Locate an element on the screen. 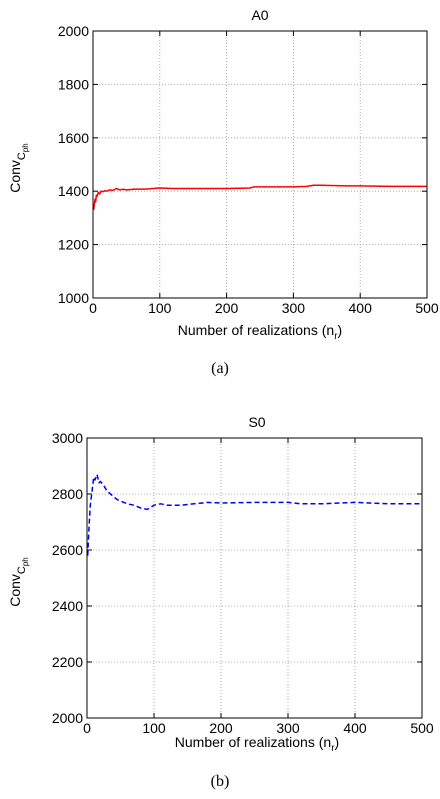 The image size is (440, 799). y-tick-label: 2800 is located at coordinates (67, 494).